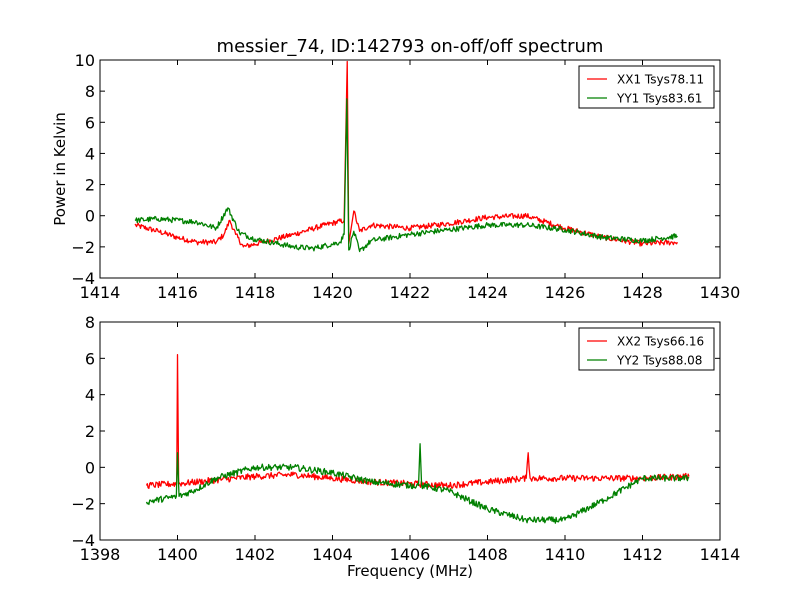 The height and width of the screenshot is (600, 800). What do you see at coordinates (660, 80) in the screenshot?
I see `legend-label: XX1 Tsys78.11` at bounding box center [660, 80].